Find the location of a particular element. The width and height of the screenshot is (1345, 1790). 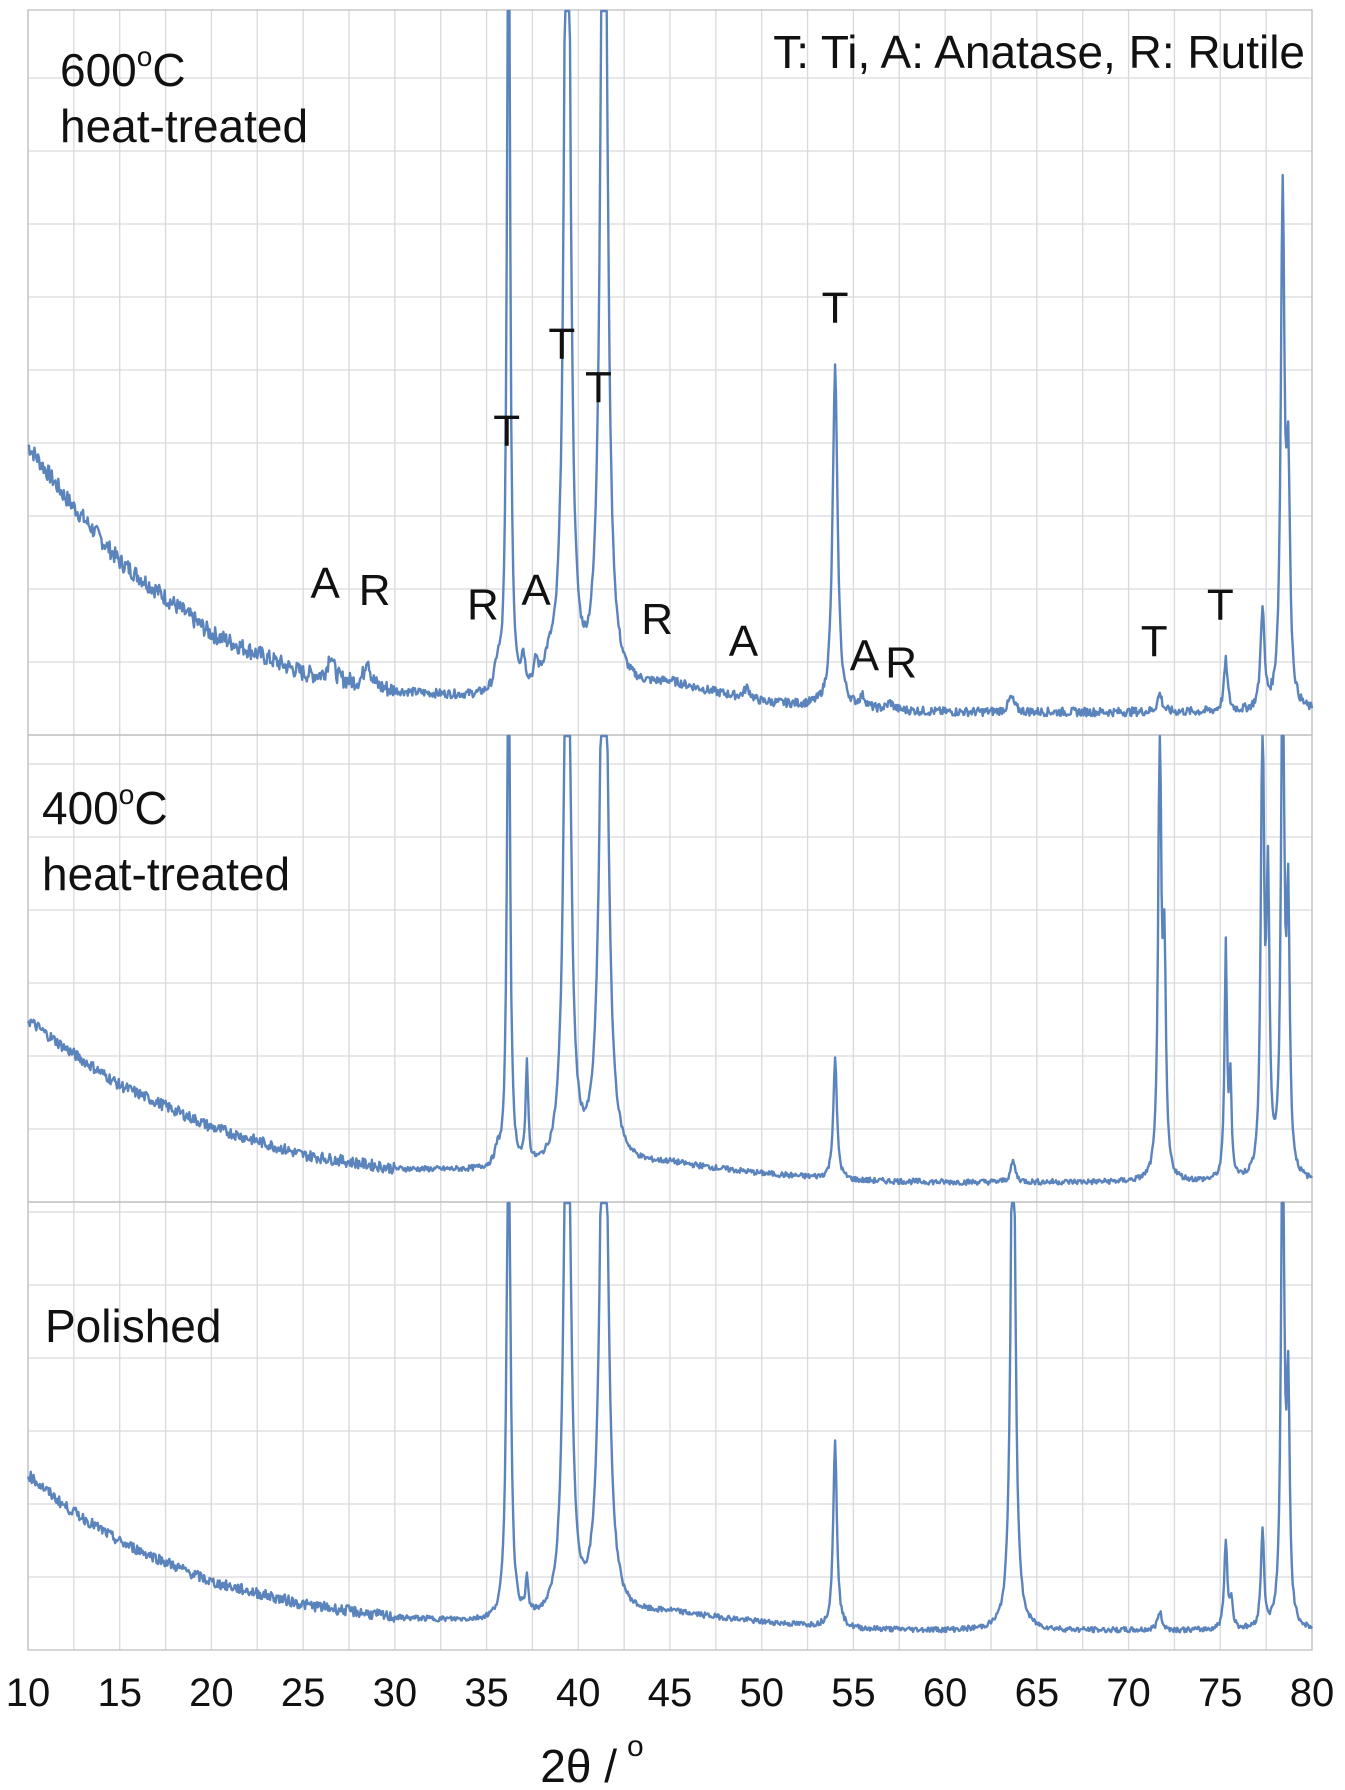

x-tick-label: 60 is located at coordinates (945, 1693).